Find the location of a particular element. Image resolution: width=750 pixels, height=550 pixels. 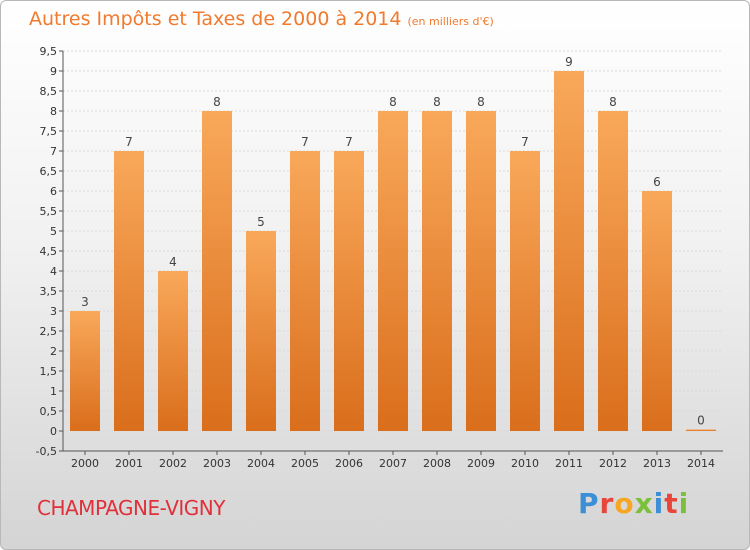

chart-subtitle: (en milliers d'€) is located at coordinates (450, 21).